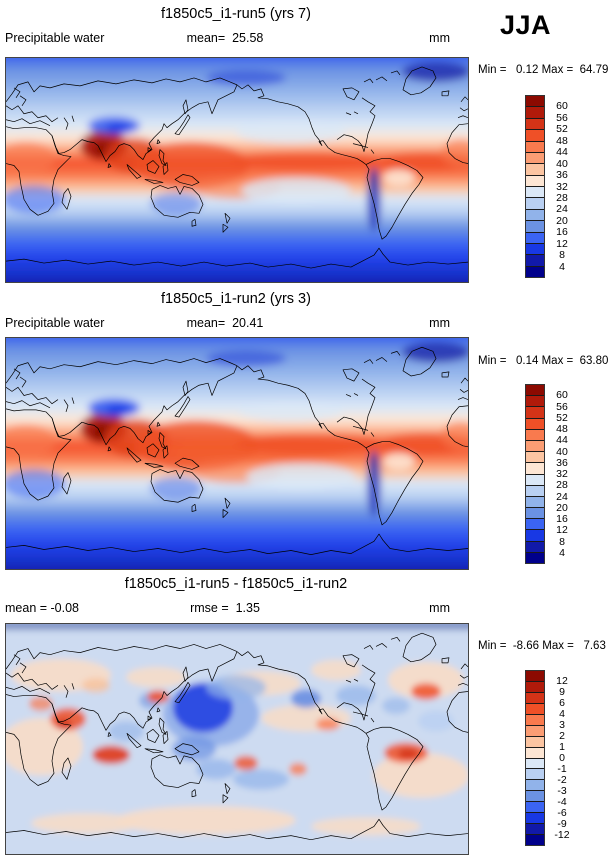 The image size is (611, 861). I want to click on panel2-colorbar, so click(535, 474).